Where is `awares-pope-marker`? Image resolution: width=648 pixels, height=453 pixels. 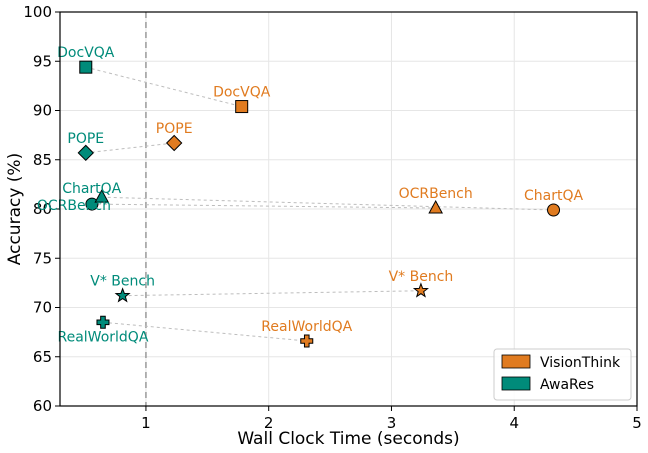
awares-pope-marker is located at coordinates (85, 153).